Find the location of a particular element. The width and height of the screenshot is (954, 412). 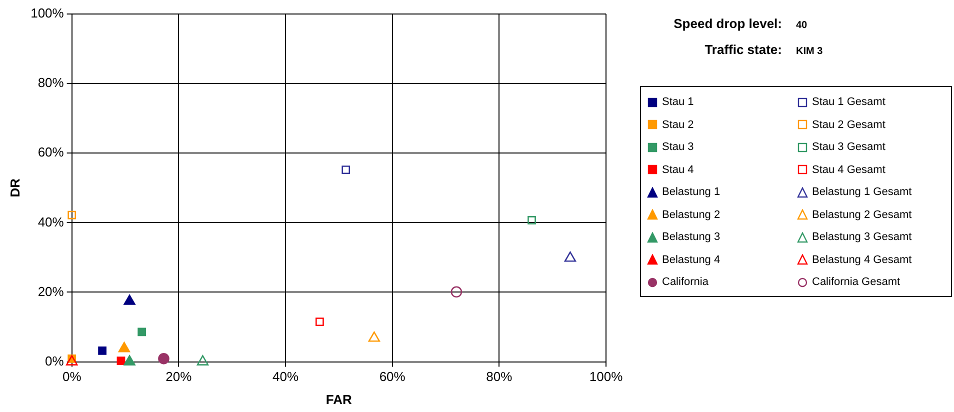

y-tick-label: 100% is located at coordinates (47, 13).